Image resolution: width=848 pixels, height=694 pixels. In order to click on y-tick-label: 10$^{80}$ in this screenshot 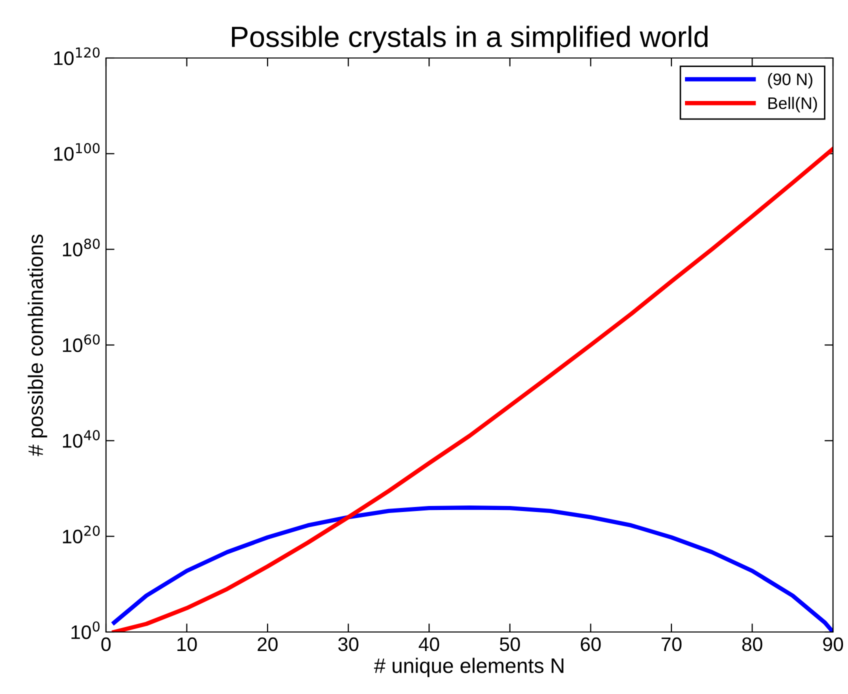, I will do `click(81, 247)`.